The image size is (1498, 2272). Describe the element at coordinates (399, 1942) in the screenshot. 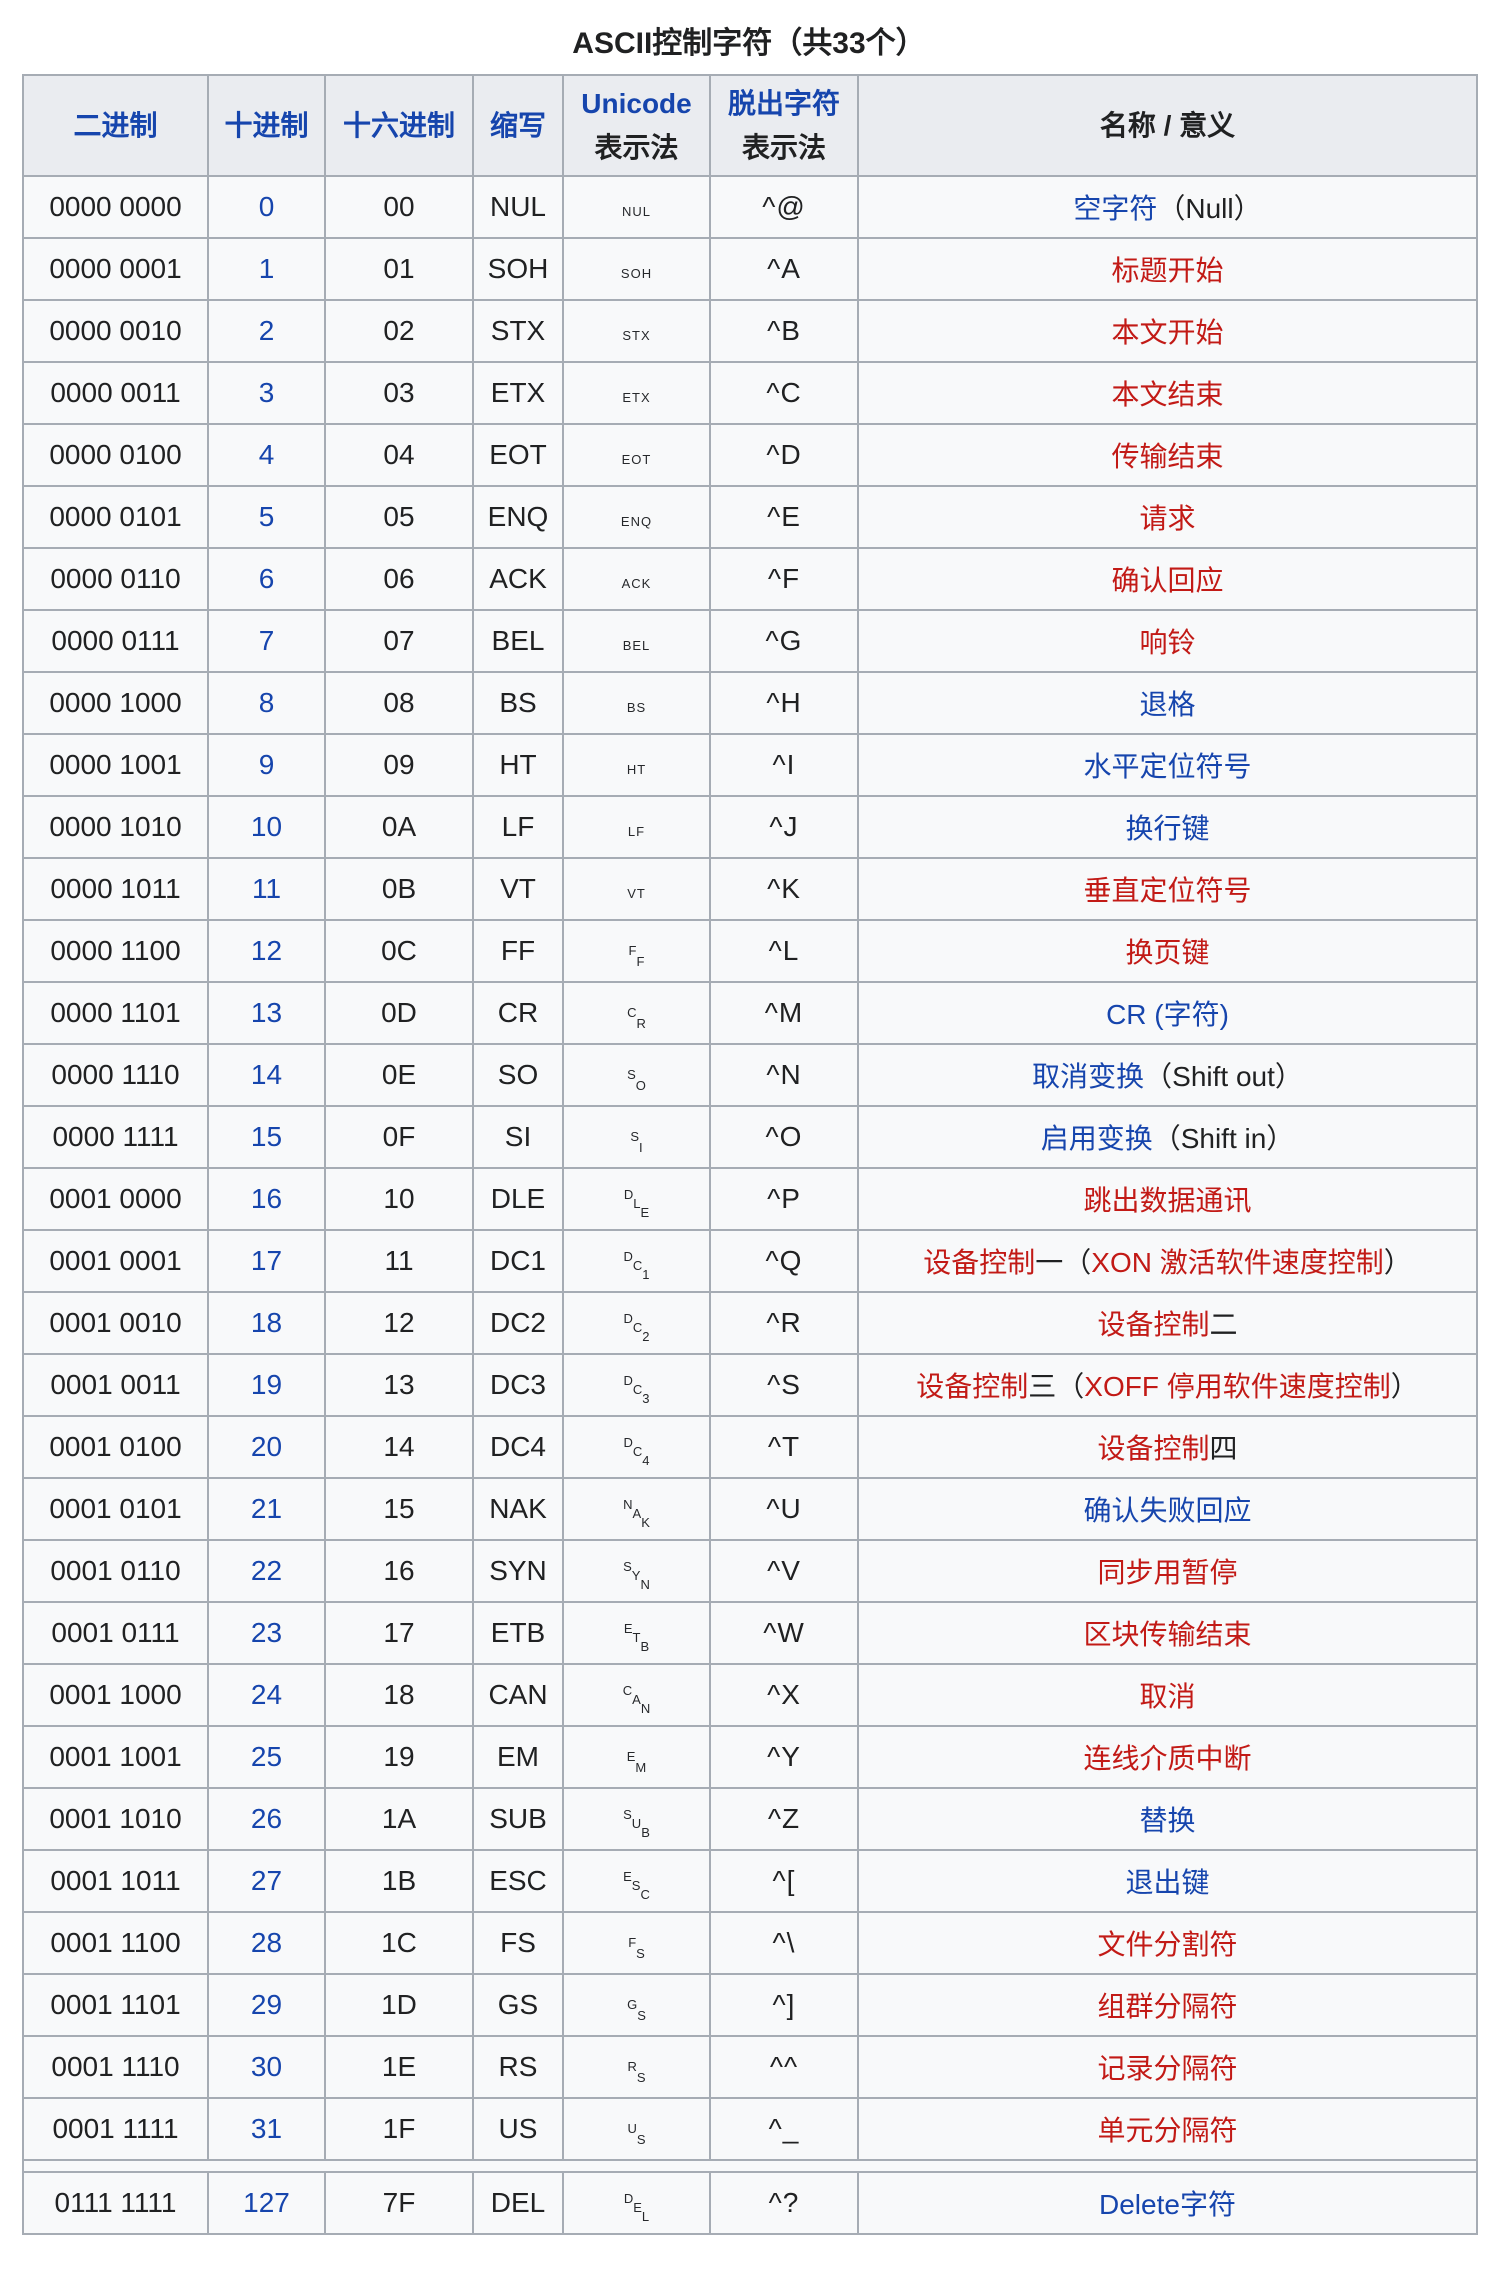

I see `hex-value: 1C` at that location.